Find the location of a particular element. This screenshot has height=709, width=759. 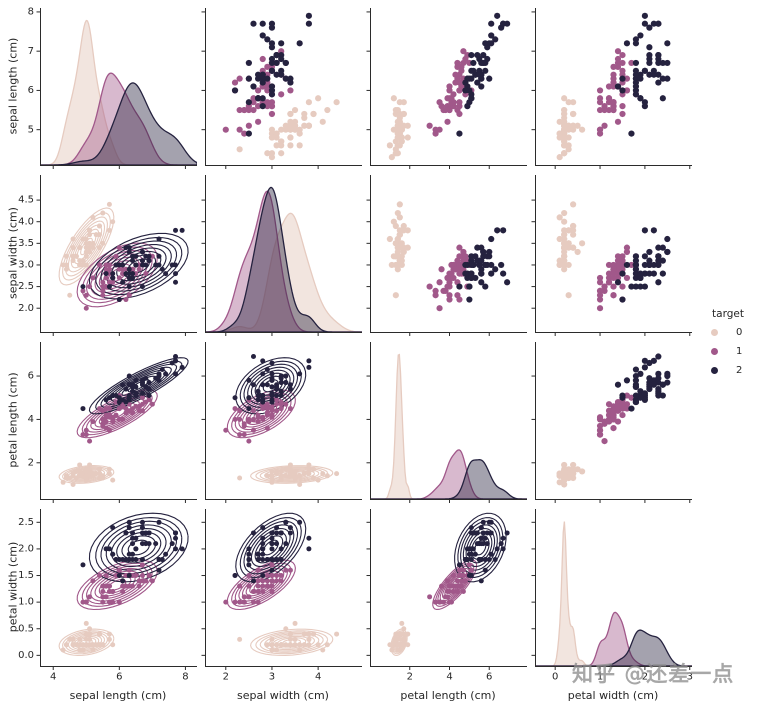

x-axis-label-petal-length: petal length (cm) is located at coordinates (448, 695).